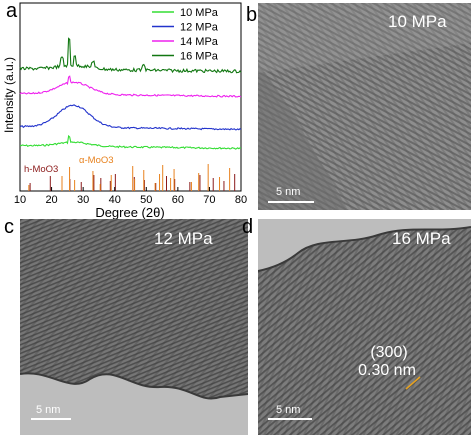 The image size is (474, 437). What do you see at coordinates (417, 21) in the screenshot?
I see `pressure-label-b: 10 MPa` at bounding box center [417, 21].